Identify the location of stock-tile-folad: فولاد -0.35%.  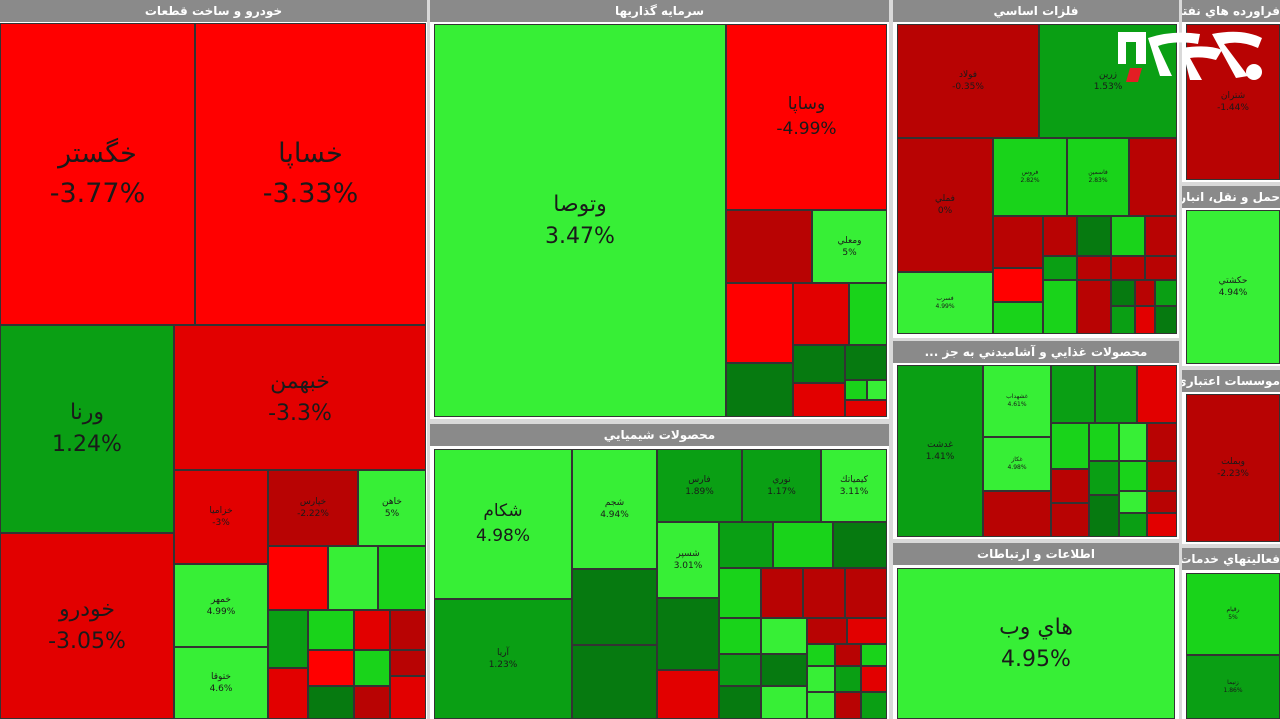
(968, 81).